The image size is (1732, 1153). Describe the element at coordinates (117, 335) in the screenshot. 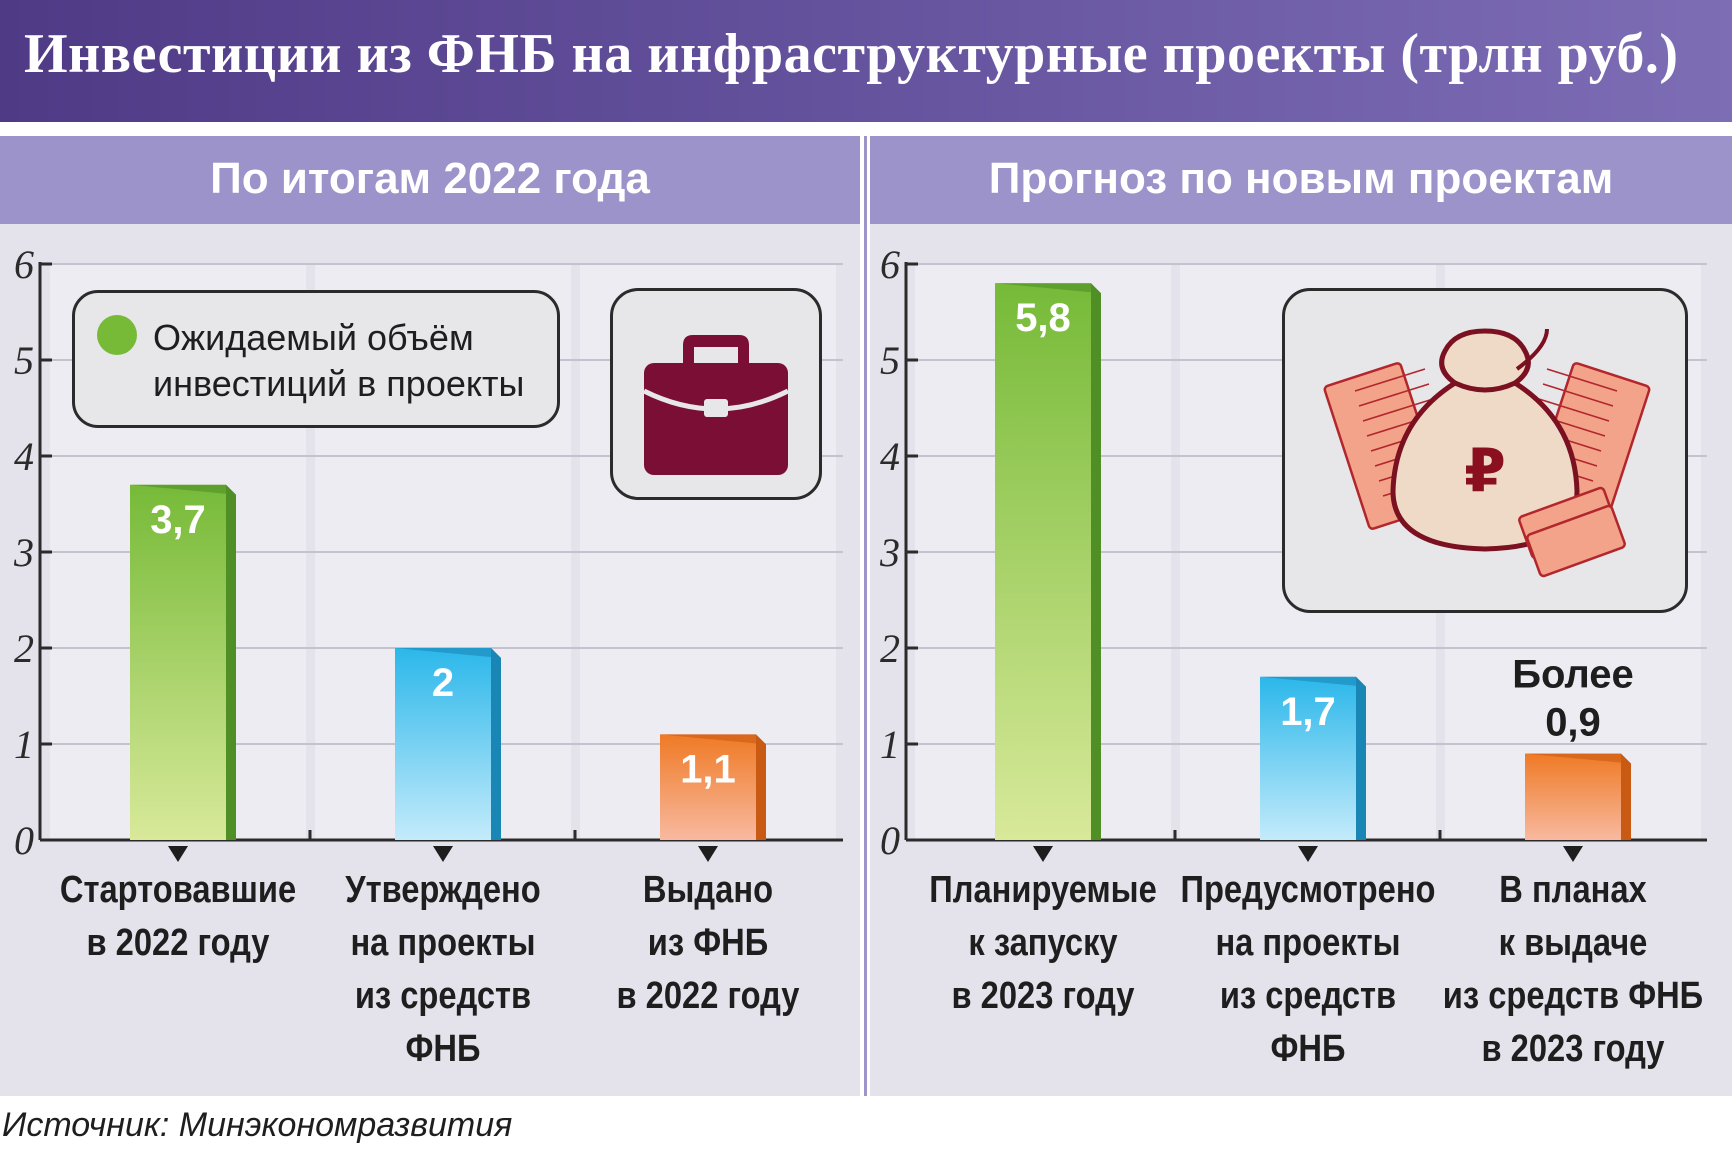

I see `legend-swatch-green` at that location.